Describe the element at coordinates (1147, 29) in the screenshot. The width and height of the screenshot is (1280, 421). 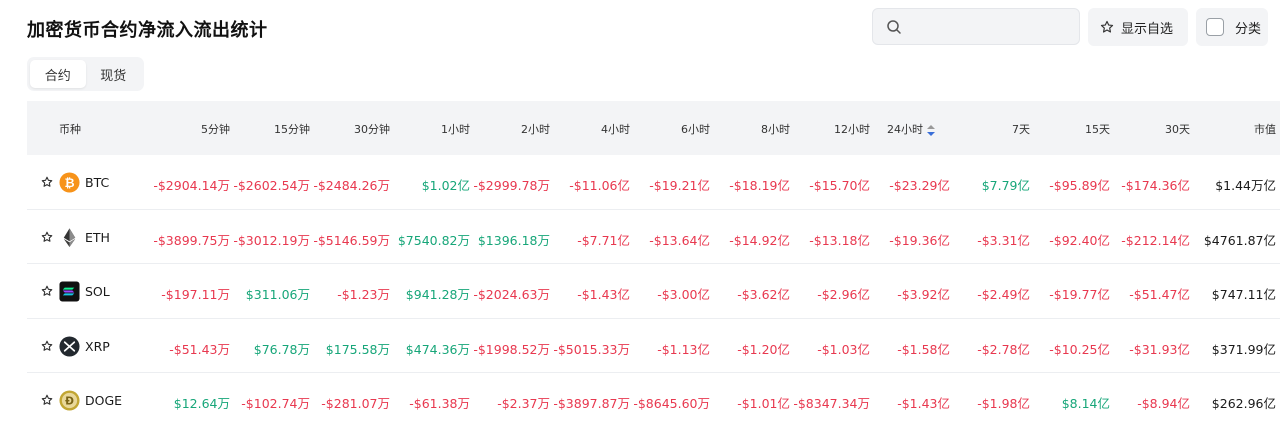
I see `show-favorites-label: 显示自选` at that location.